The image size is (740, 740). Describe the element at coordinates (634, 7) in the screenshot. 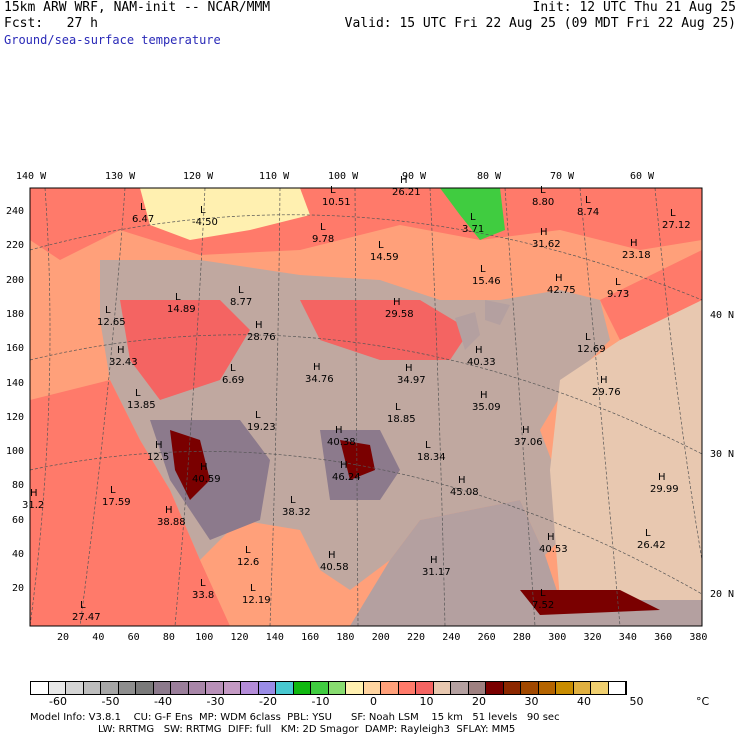

I see `init-time: Init: 12 UTC Thu 21 Aug 25` at that location.